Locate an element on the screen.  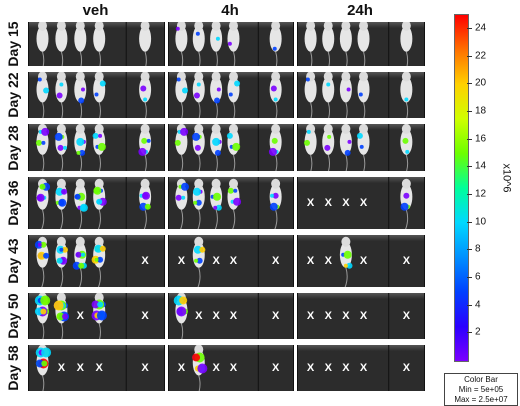
colorbar-tick-label: 6 is located at coordinates (478, 277).